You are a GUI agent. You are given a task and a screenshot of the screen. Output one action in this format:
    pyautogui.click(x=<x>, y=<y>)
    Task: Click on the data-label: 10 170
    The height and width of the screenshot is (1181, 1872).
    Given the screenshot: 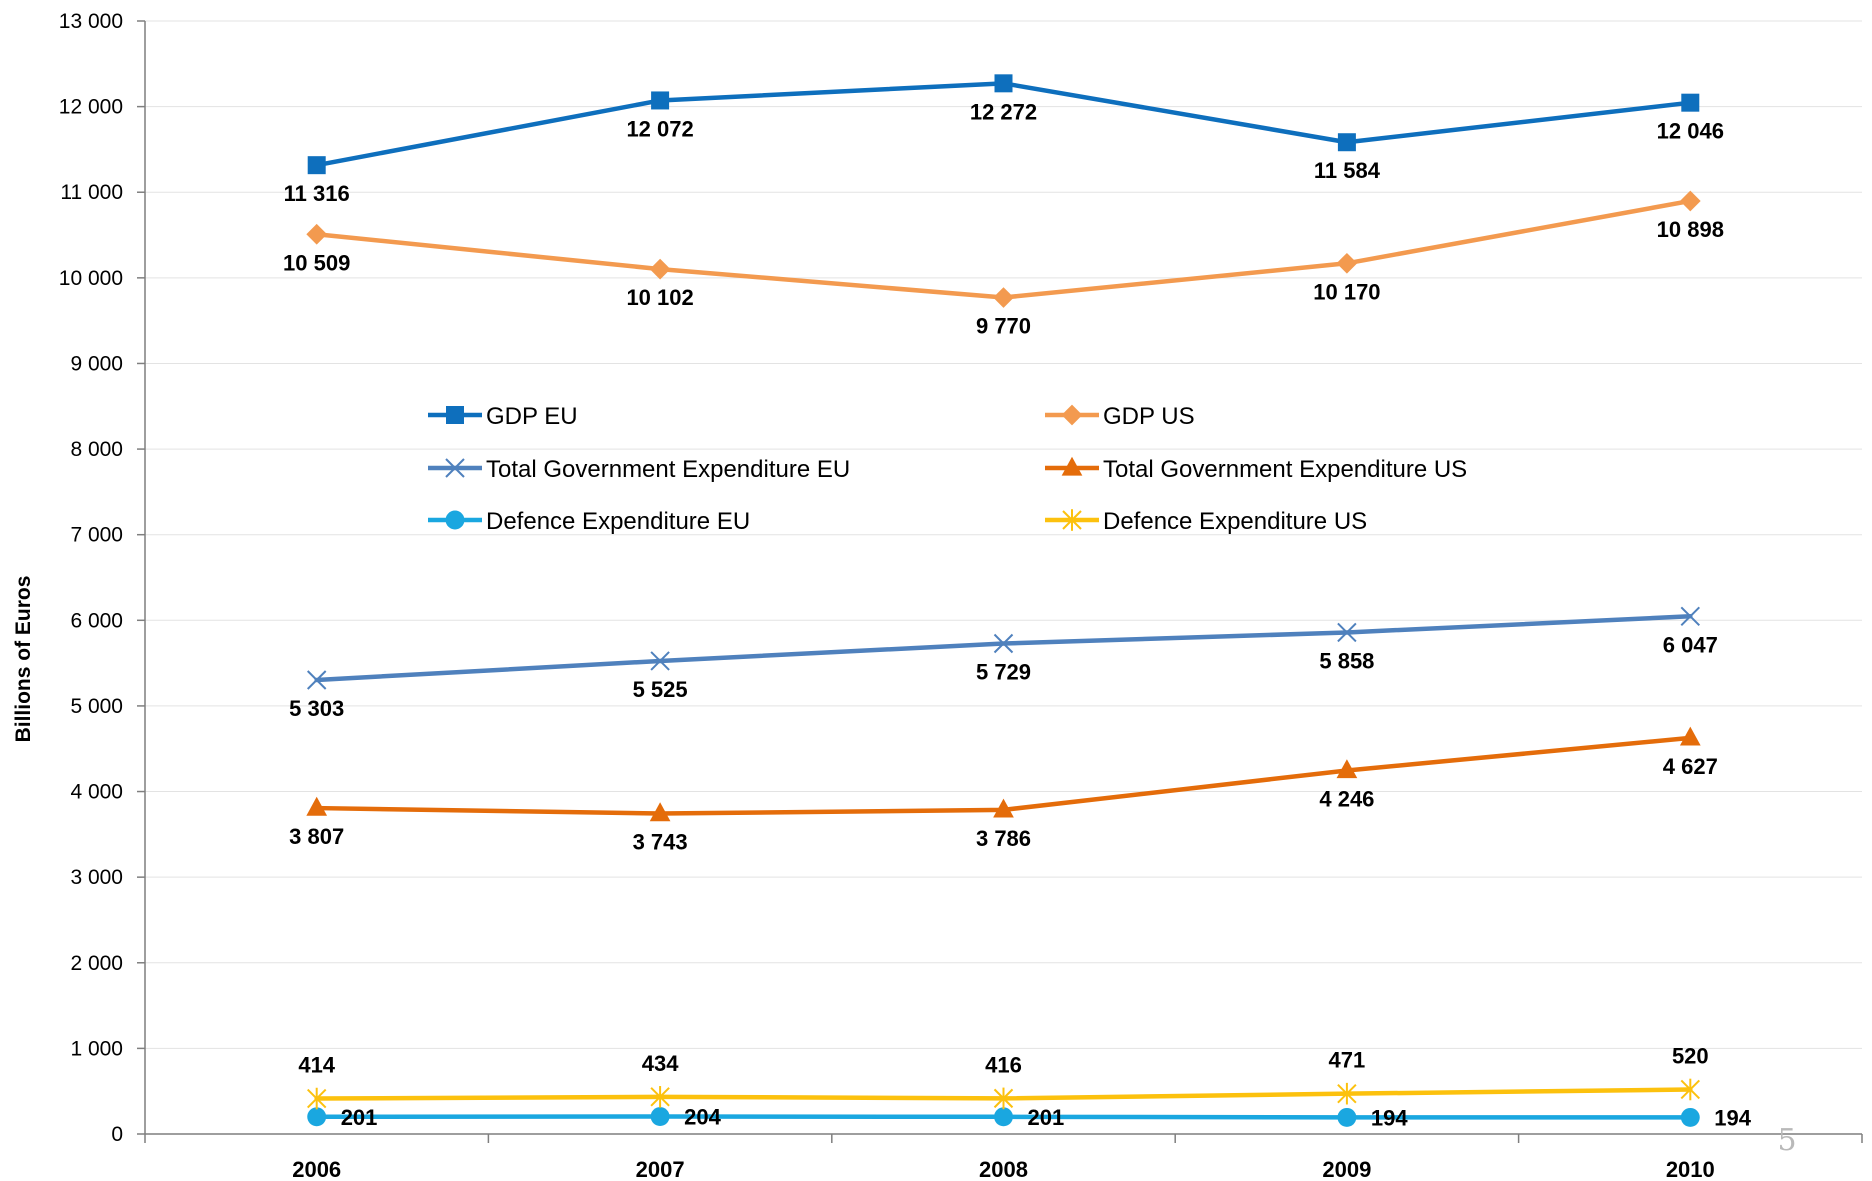 What is the action you would take?
    pyautogui.click(x=1346, y=291)
    